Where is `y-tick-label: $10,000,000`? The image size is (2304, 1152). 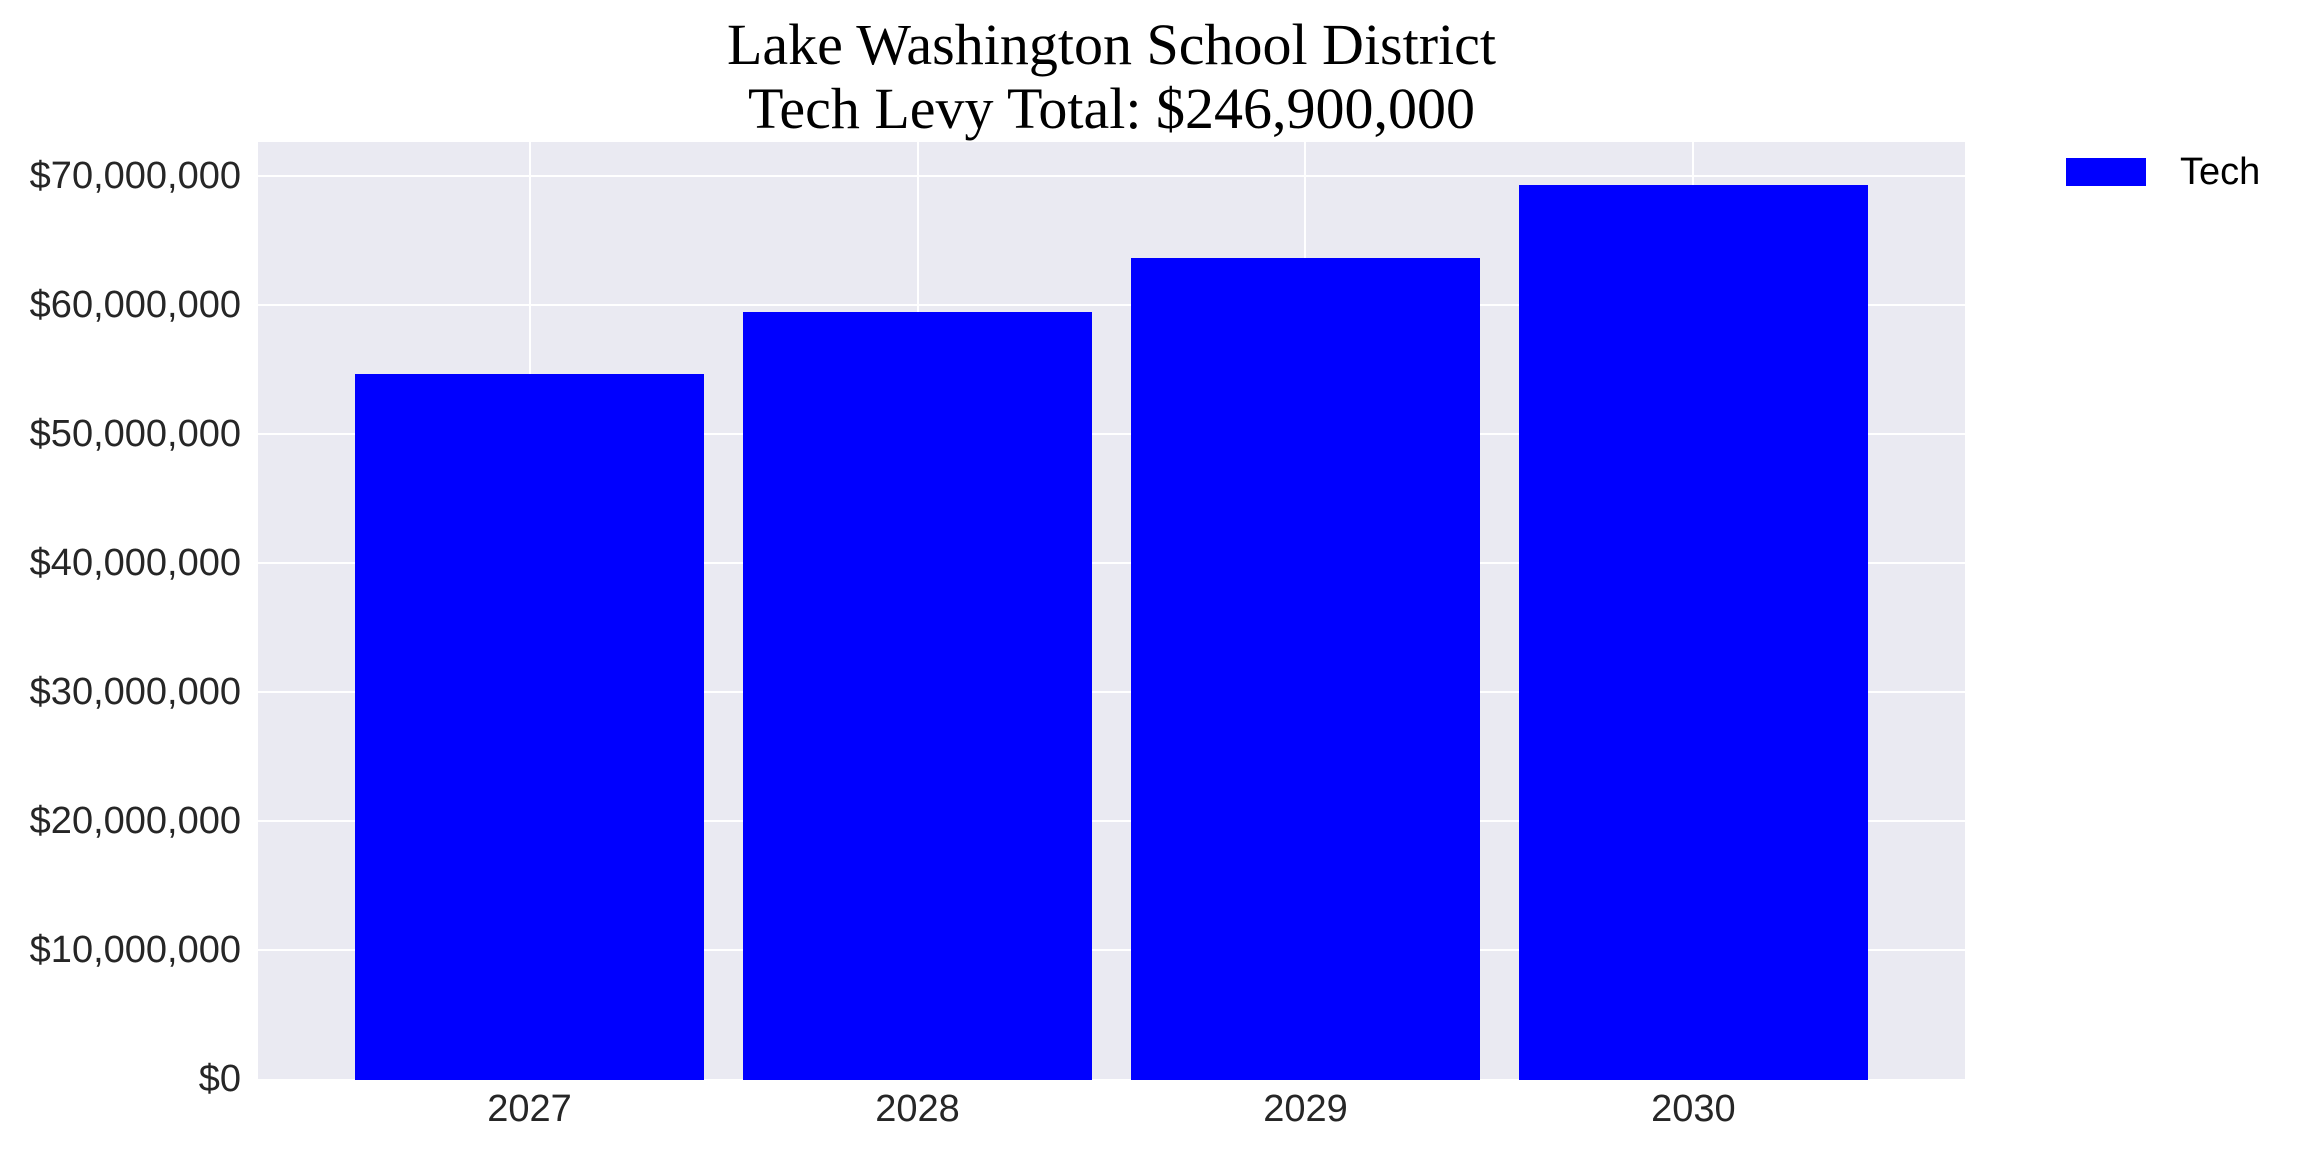
y-tick-label: $10,000,000 is located at coordinates (135, 949).